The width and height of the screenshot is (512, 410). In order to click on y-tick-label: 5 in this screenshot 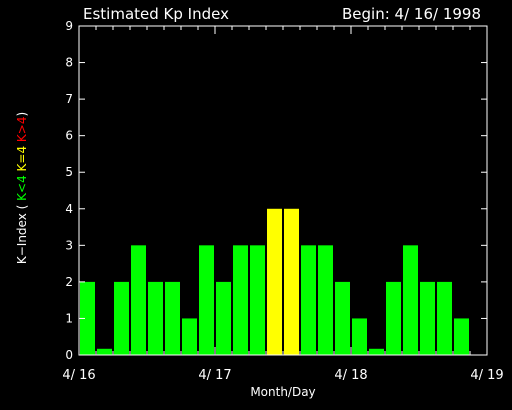, I will do `click(69, 172)`.